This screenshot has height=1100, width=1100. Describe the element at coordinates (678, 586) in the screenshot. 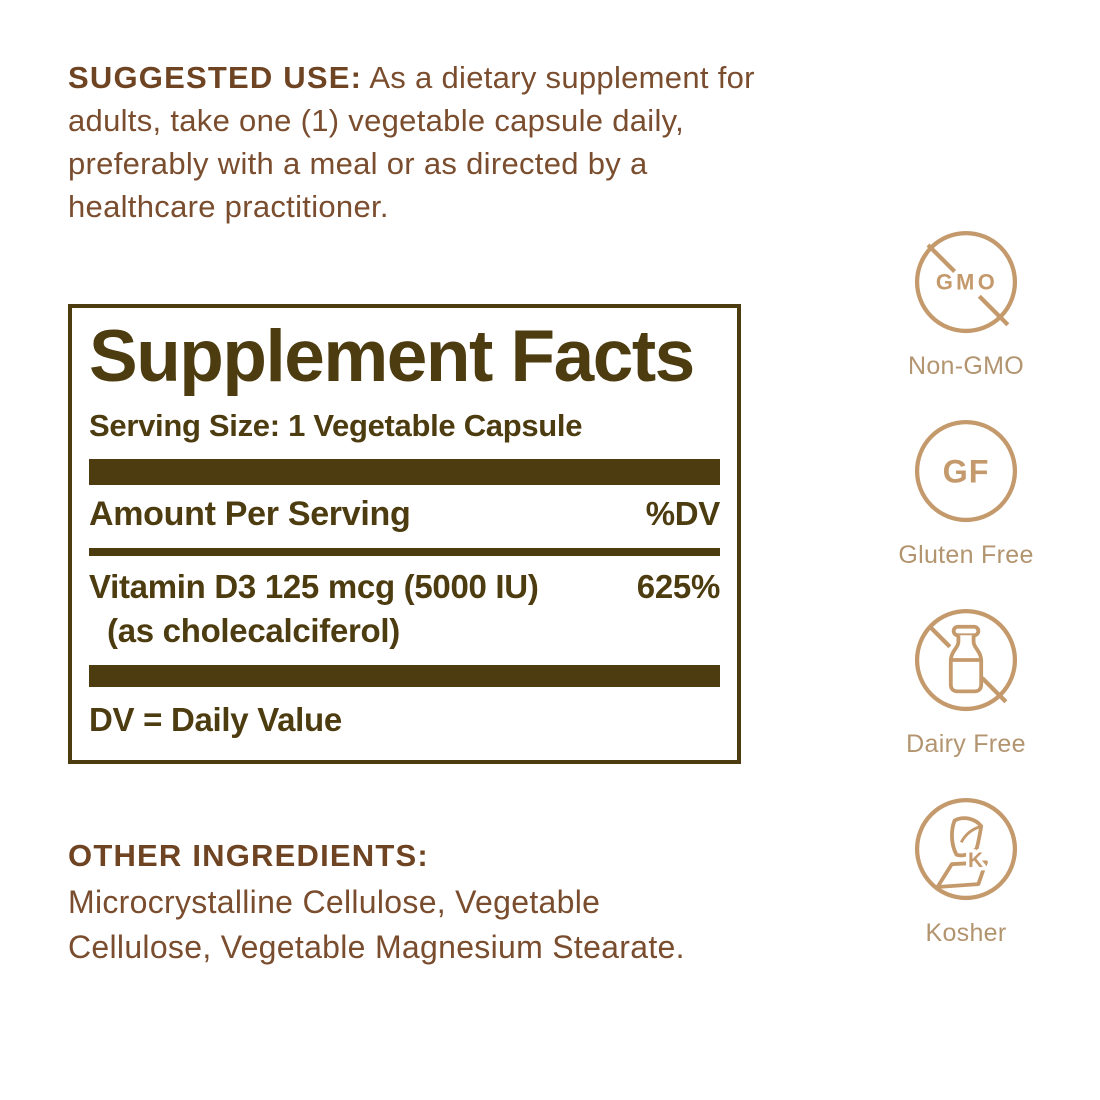

I see `nutrient-dv-value: 625%` at that location.